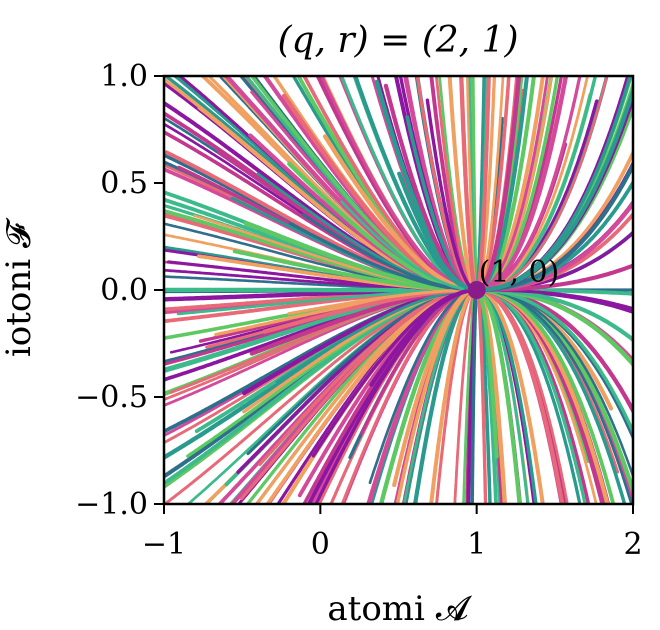 Image resolution: width=660 pixels, height=630 pixels. What do you see at coordinates (124, 183) in the screenshot?
I see `y-tick-label: 0.5` at bounding box center [124, 183].